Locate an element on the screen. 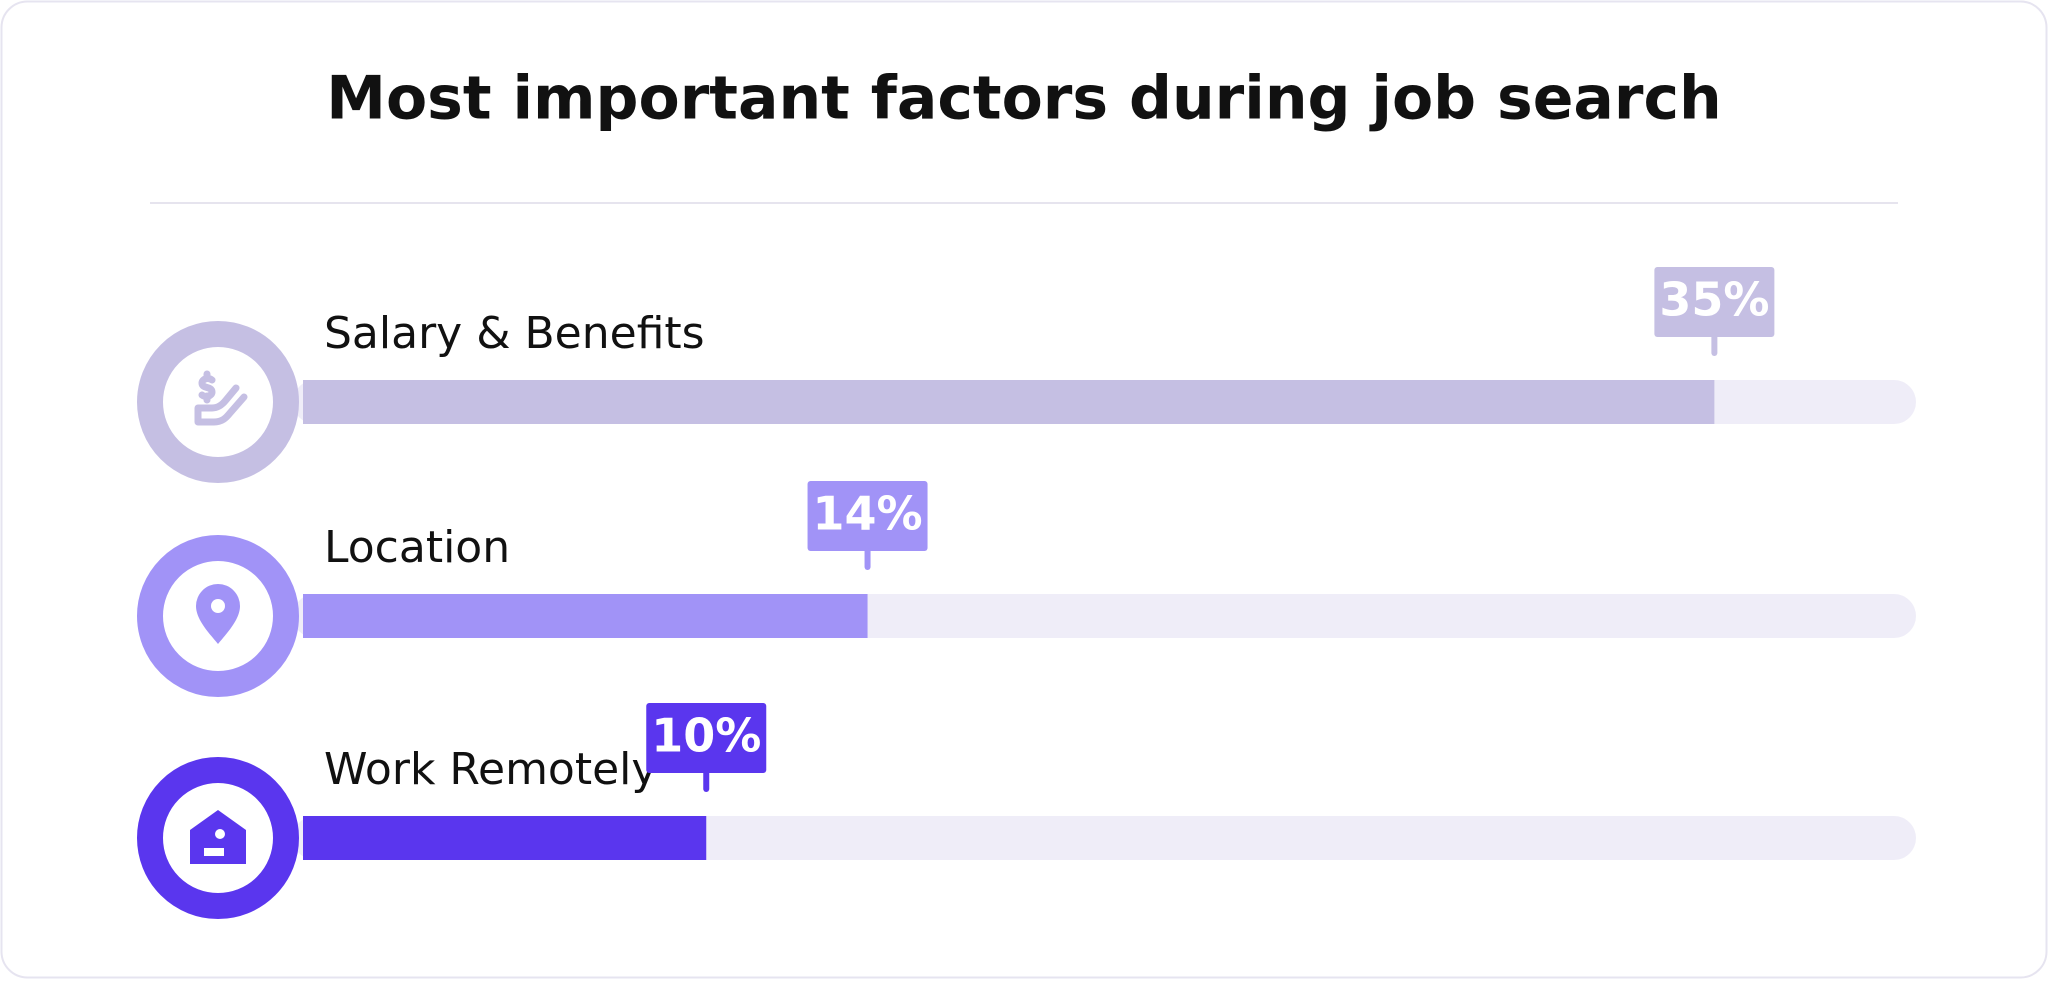  value-label: 35% is located at coordinates (1714, 300).